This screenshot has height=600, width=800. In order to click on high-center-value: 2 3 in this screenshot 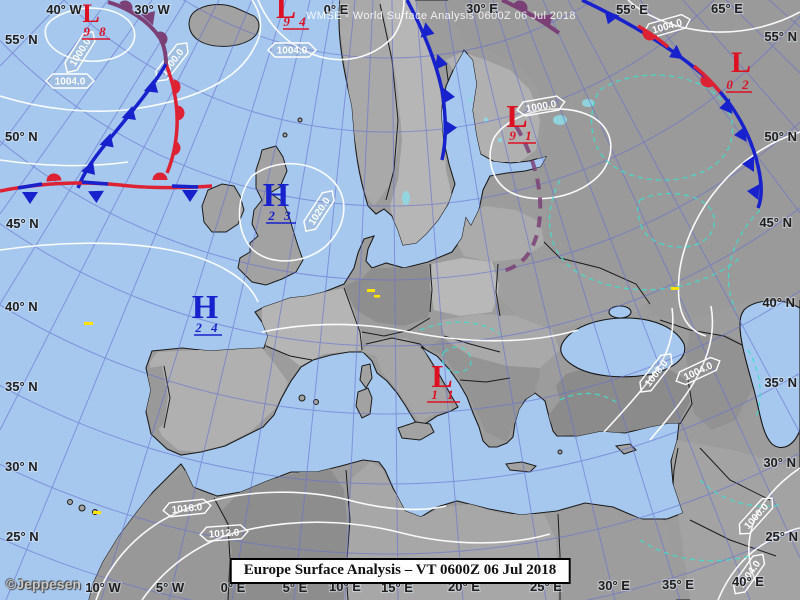, I will do `click(280, 215)`.